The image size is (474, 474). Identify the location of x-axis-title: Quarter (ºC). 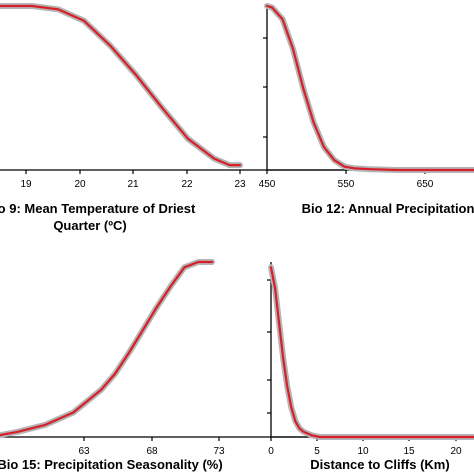
(89, 225).